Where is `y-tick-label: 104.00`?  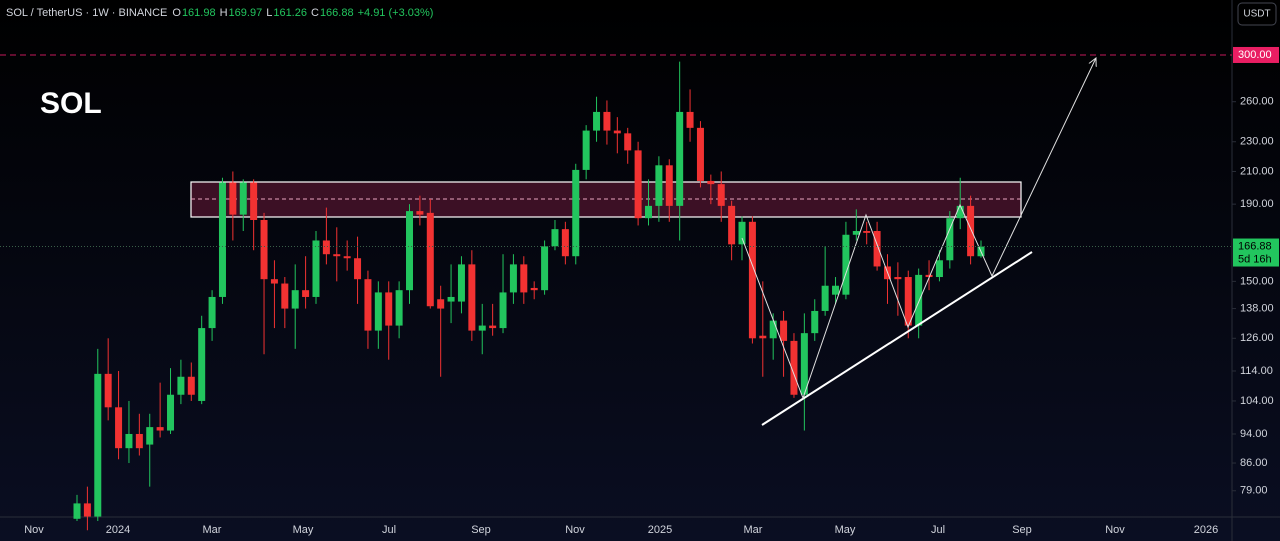
y-tick-label: 104.00 is located at coordinates (1257, 401).